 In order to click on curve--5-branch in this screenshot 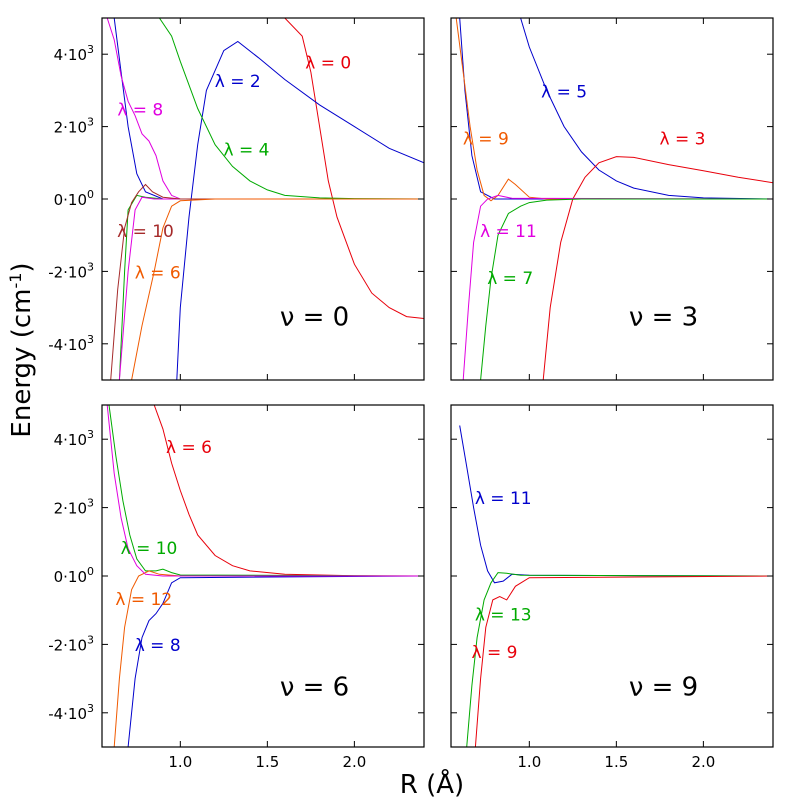, I will do `click(616, 109)`.